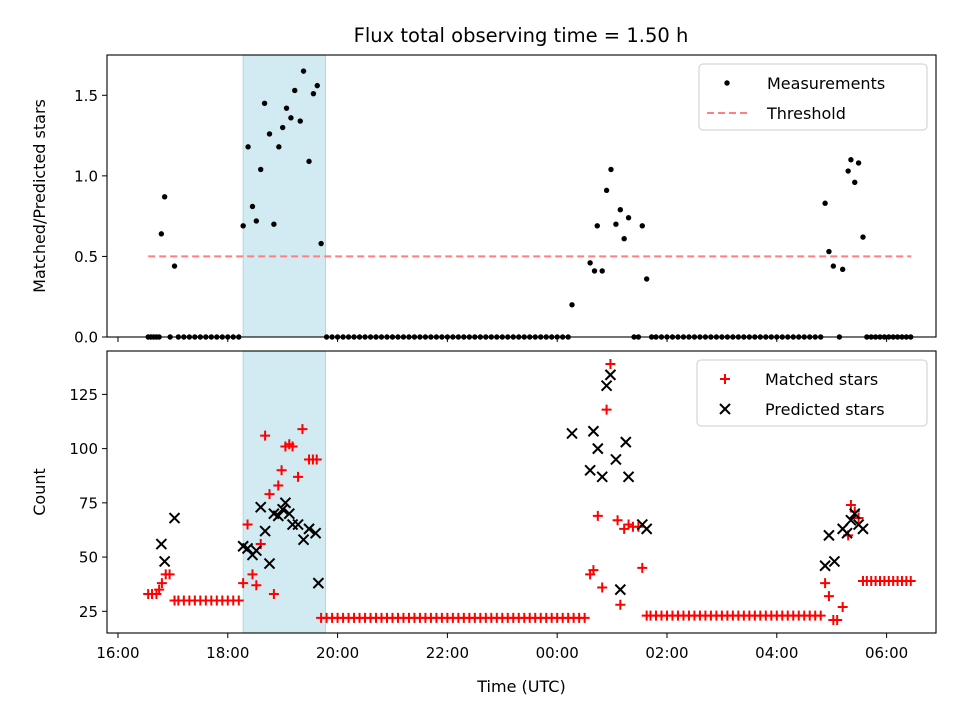 This screenshot has height=720, width=960. What do you see at coordinates (284, 196) in the screenshot?
I see `highlight-band` at bounding box center [284, 196].